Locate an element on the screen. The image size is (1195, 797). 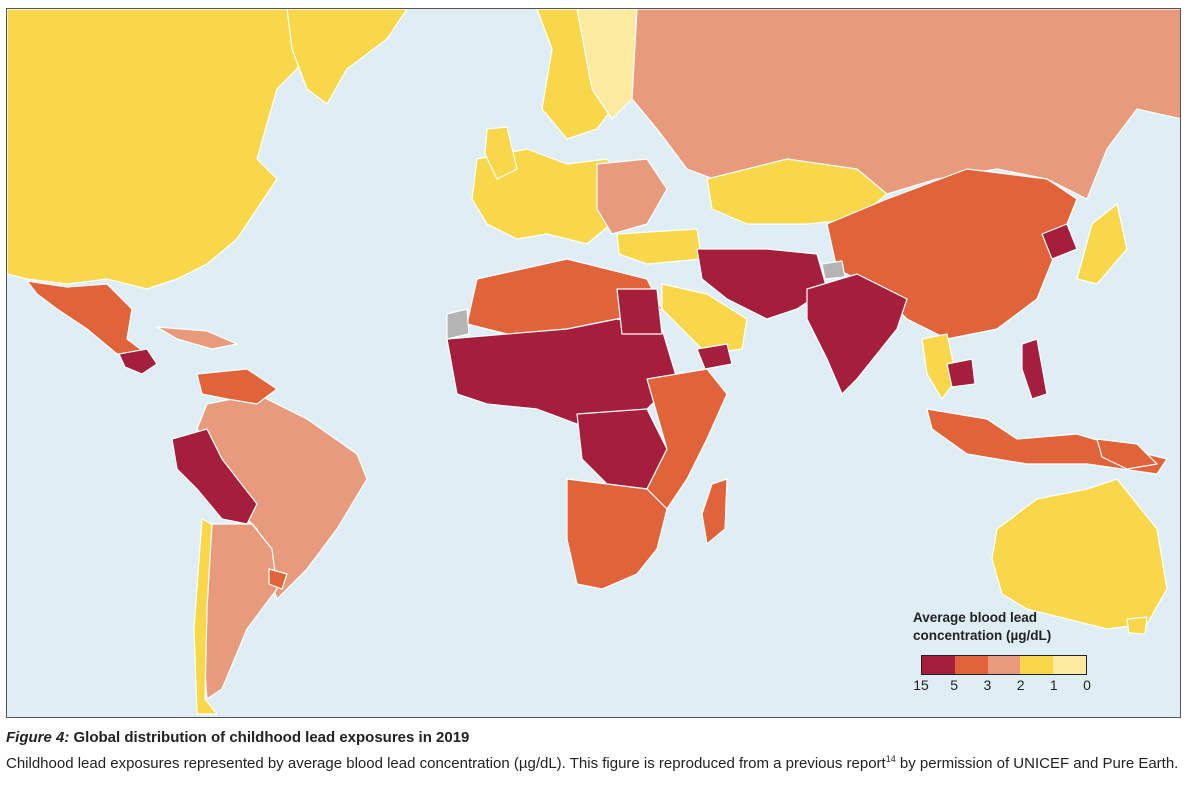
region-yemen is located at coordinates (714, 356).